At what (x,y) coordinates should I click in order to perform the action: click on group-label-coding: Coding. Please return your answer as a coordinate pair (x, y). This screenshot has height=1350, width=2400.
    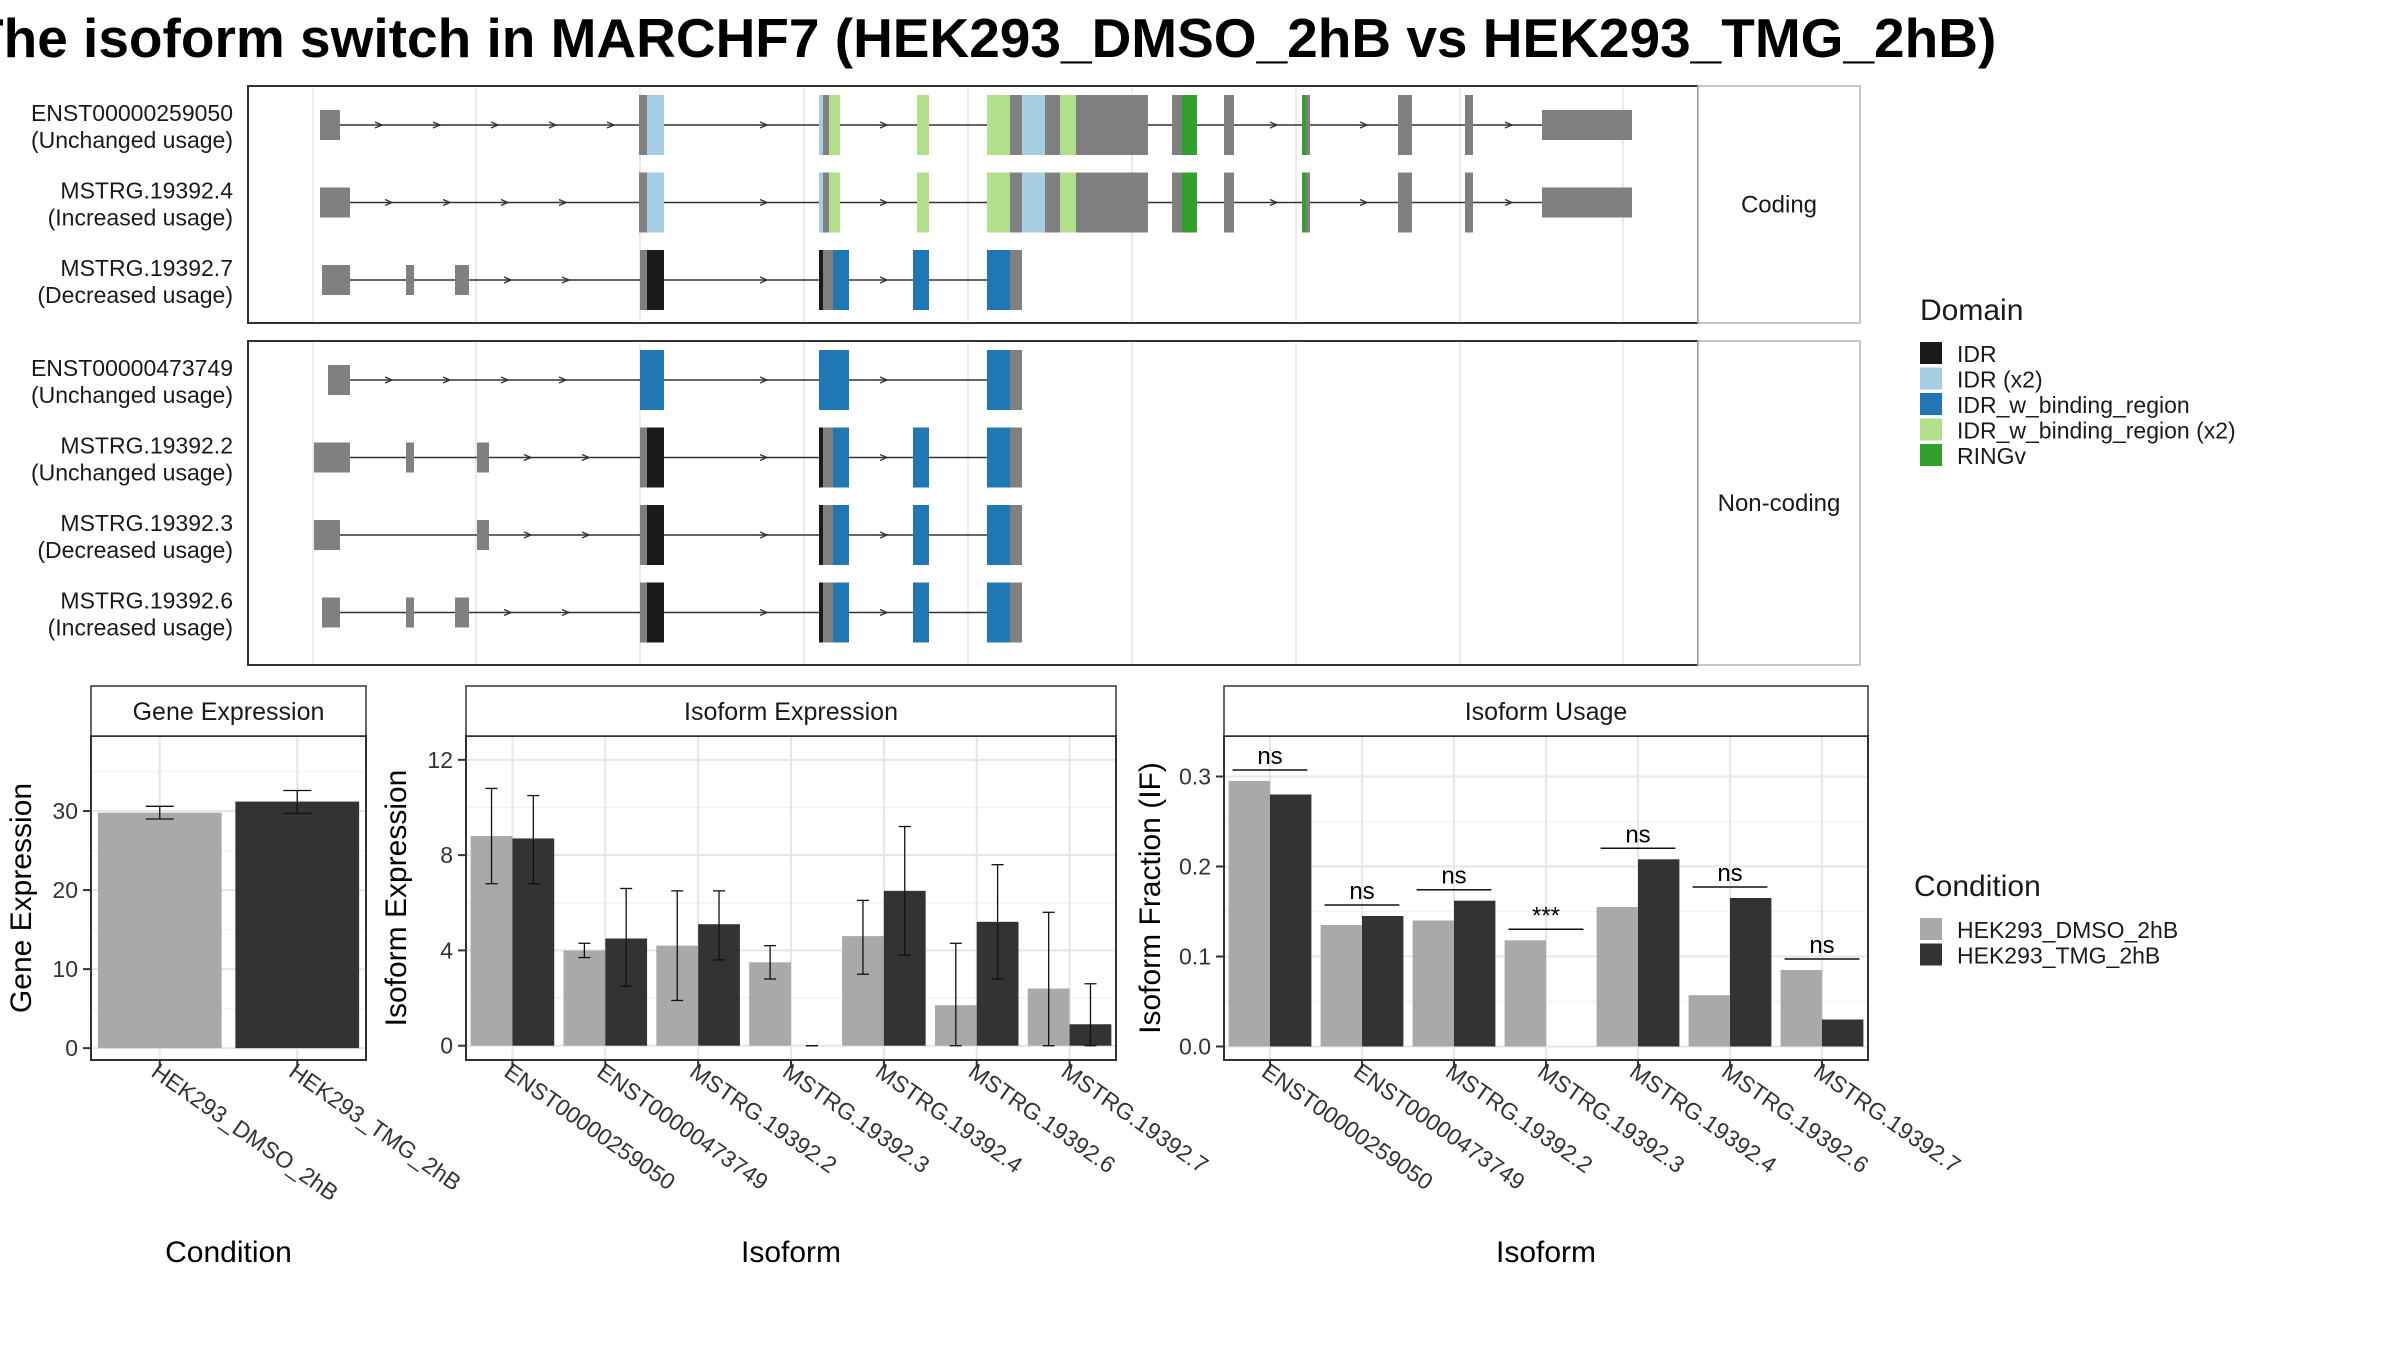
    Looking at the image, I should click on (1779, 205).